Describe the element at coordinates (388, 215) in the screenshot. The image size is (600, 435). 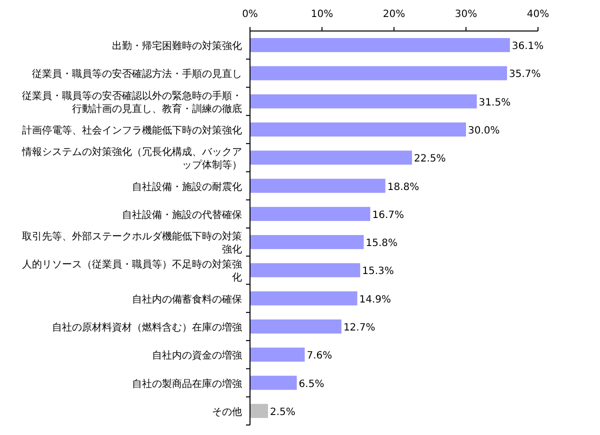
I see `data-label: 16.7%` at that location.